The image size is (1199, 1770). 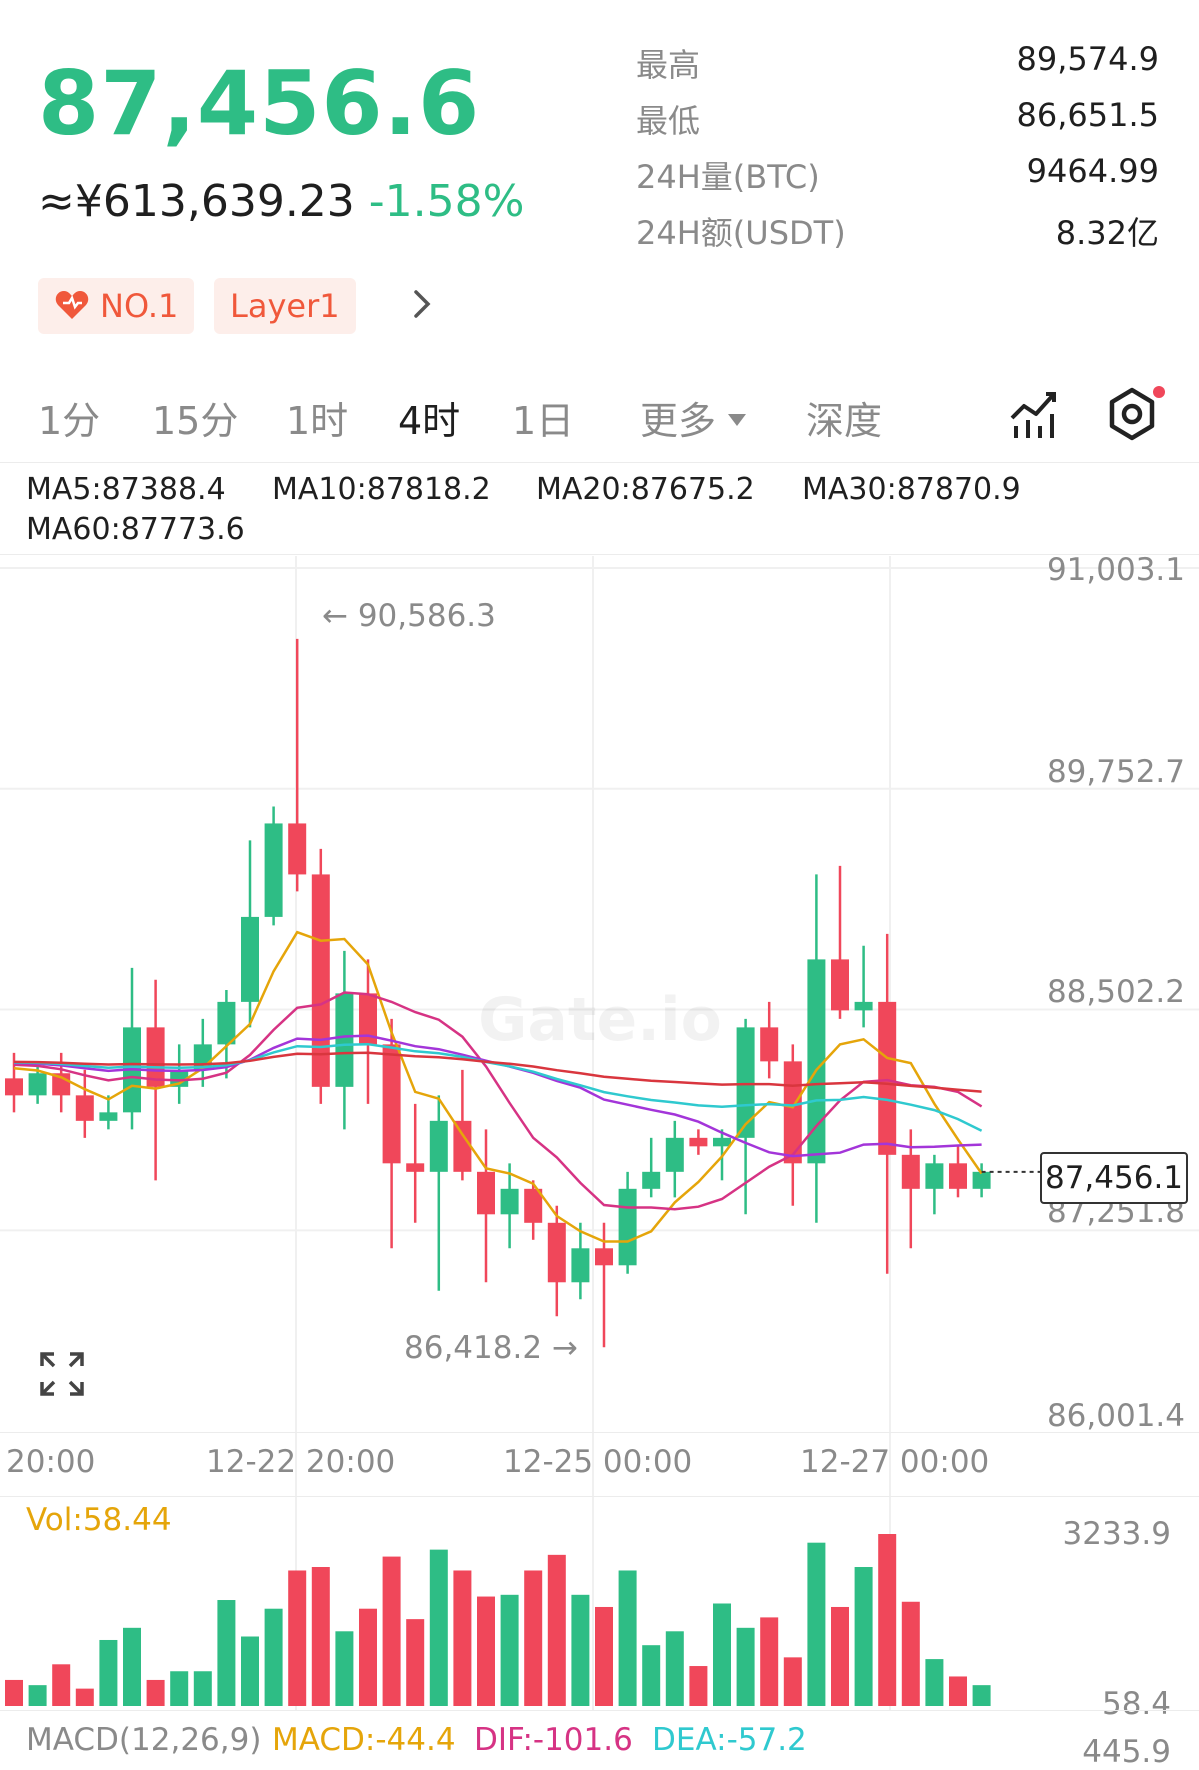 What do you see at coordinates (1088, 115) in the screenshot?
I see `stat-low-value: 86,651.5` at bounding box center [1088, 115].